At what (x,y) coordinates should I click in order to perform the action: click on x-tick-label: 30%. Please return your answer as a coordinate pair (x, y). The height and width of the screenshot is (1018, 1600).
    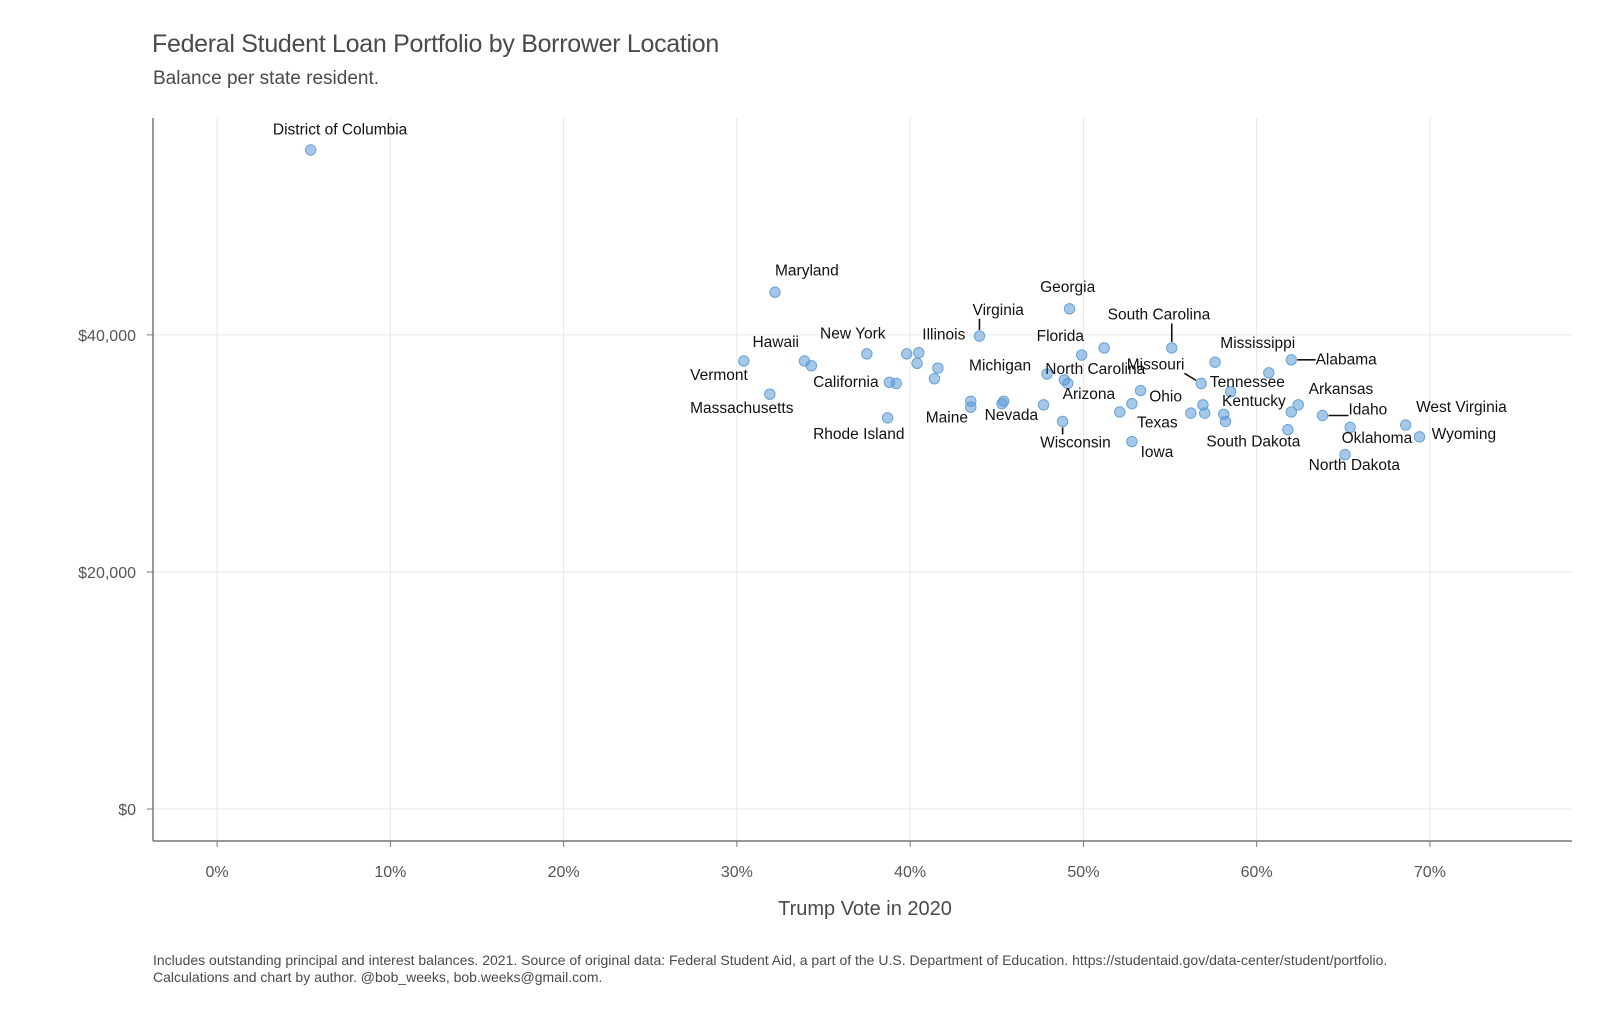
    Looking at the image, I should click on (737, 872).